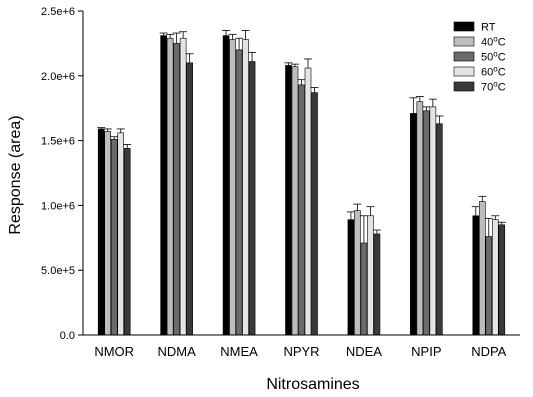  What do you see at coordinates (239, 351) in the screenshot?
I see `x-tick-label: NMEA` at bounding box center [239, 351].